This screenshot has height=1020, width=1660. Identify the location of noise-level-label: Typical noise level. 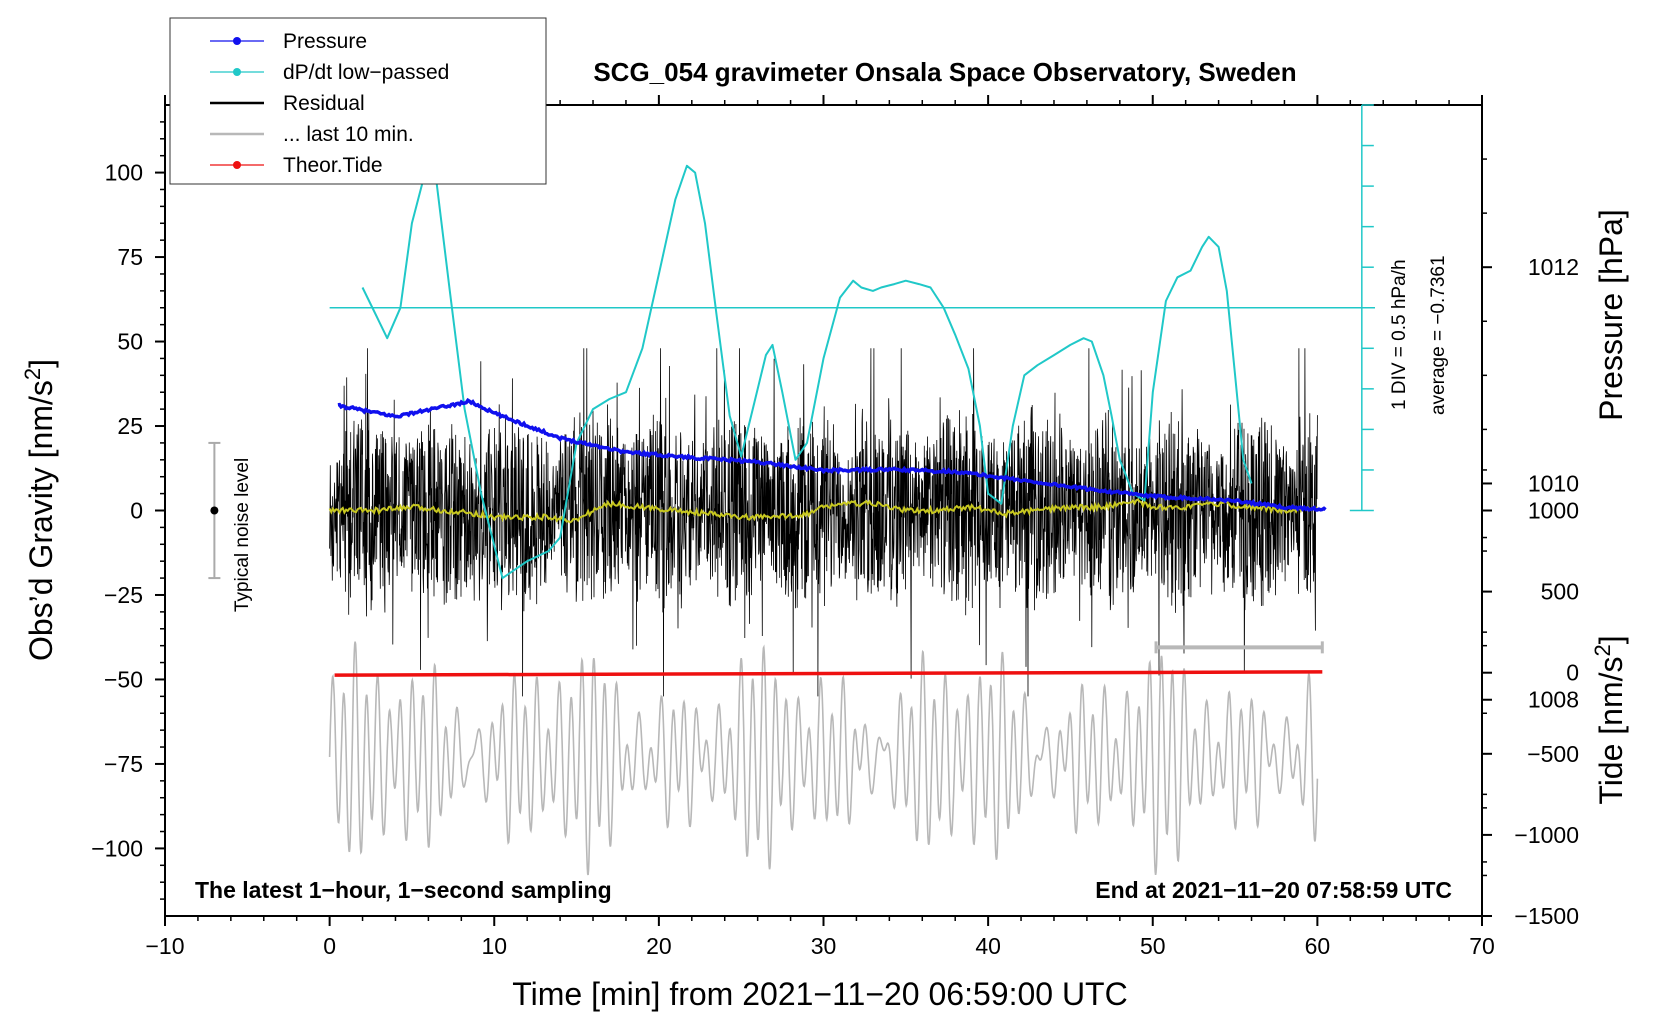
(242, 535).